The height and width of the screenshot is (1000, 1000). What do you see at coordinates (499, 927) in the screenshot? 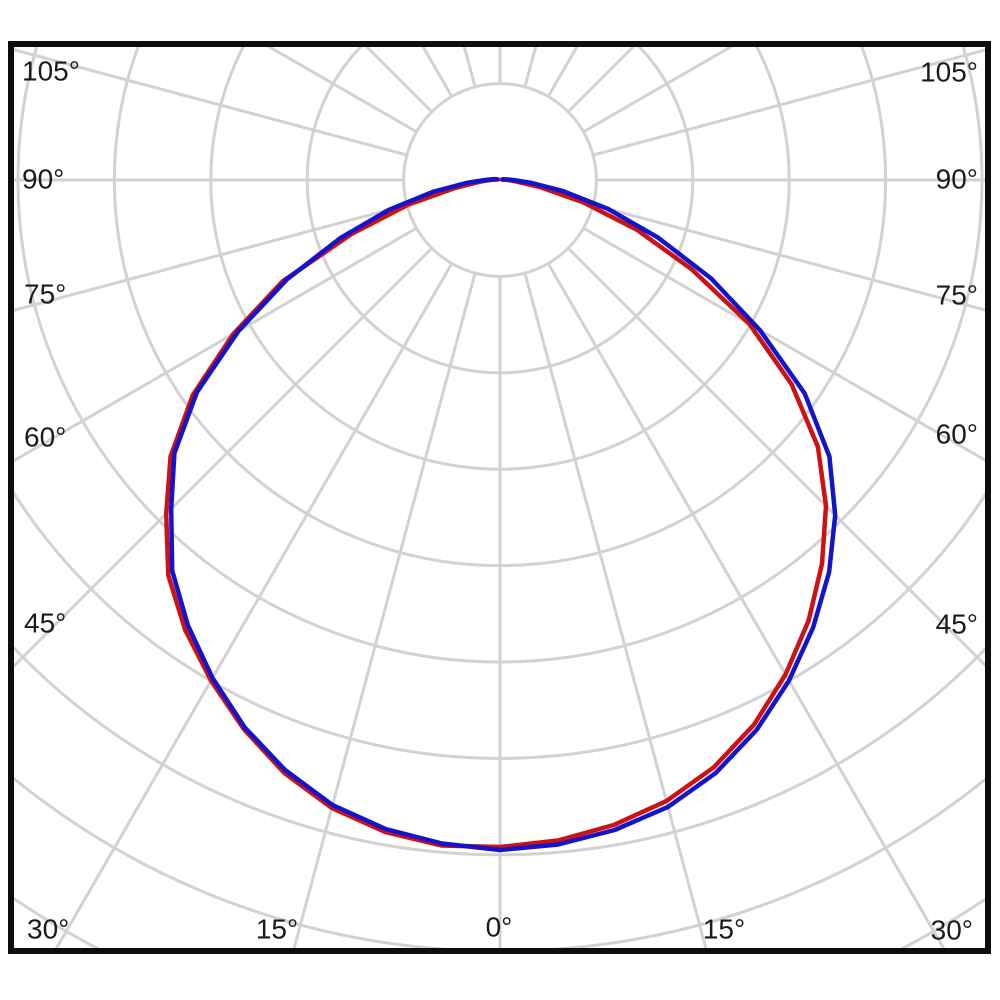
I see `angle-label: 0°` at bounding box center [499, 927].